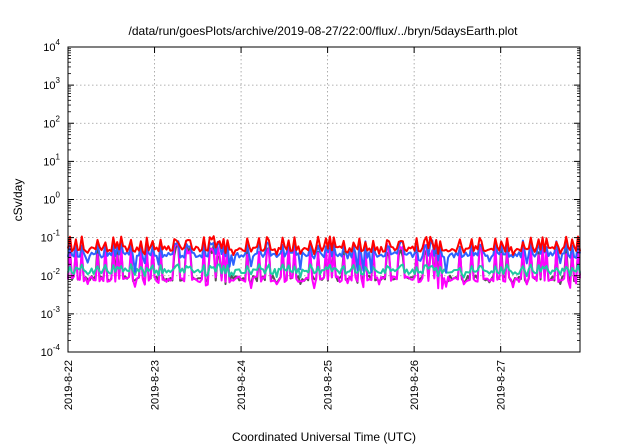 The height and width of the screenshot is (448, 640). I want to click on y-tick-label: 10⁻³, so click(51, 313).